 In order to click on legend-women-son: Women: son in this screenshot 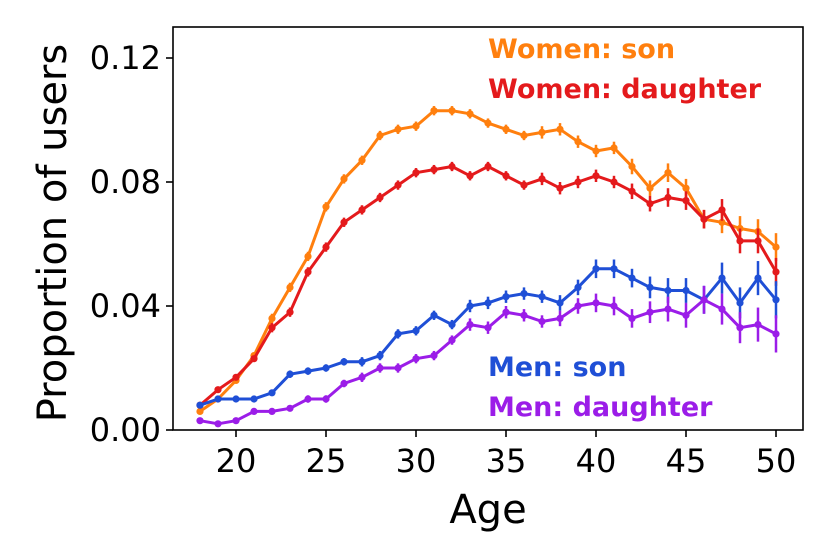, I will do `click(581, 49)`.